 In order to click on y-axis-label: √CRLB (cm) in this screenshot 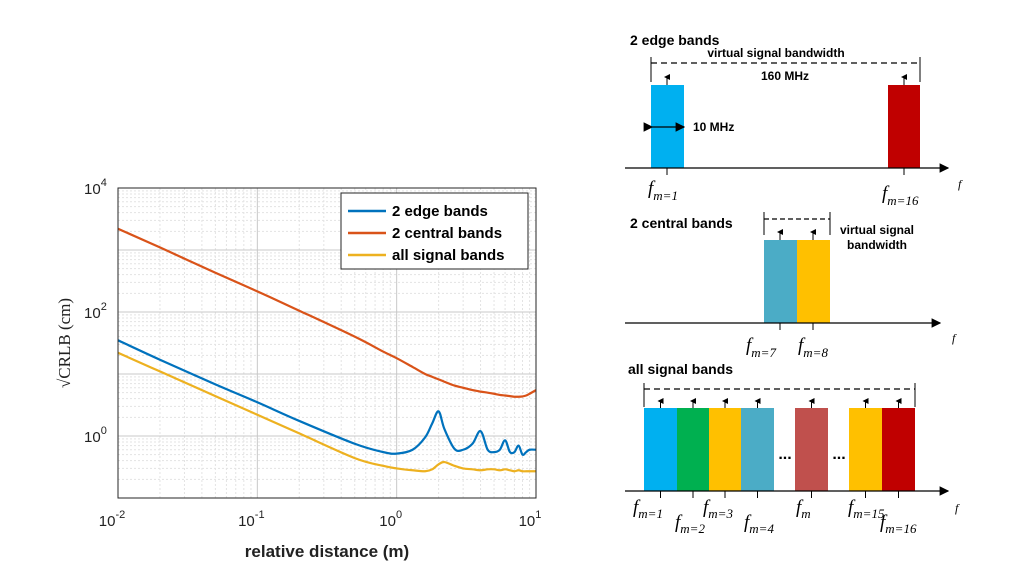, I will do `click(64, 343)`.